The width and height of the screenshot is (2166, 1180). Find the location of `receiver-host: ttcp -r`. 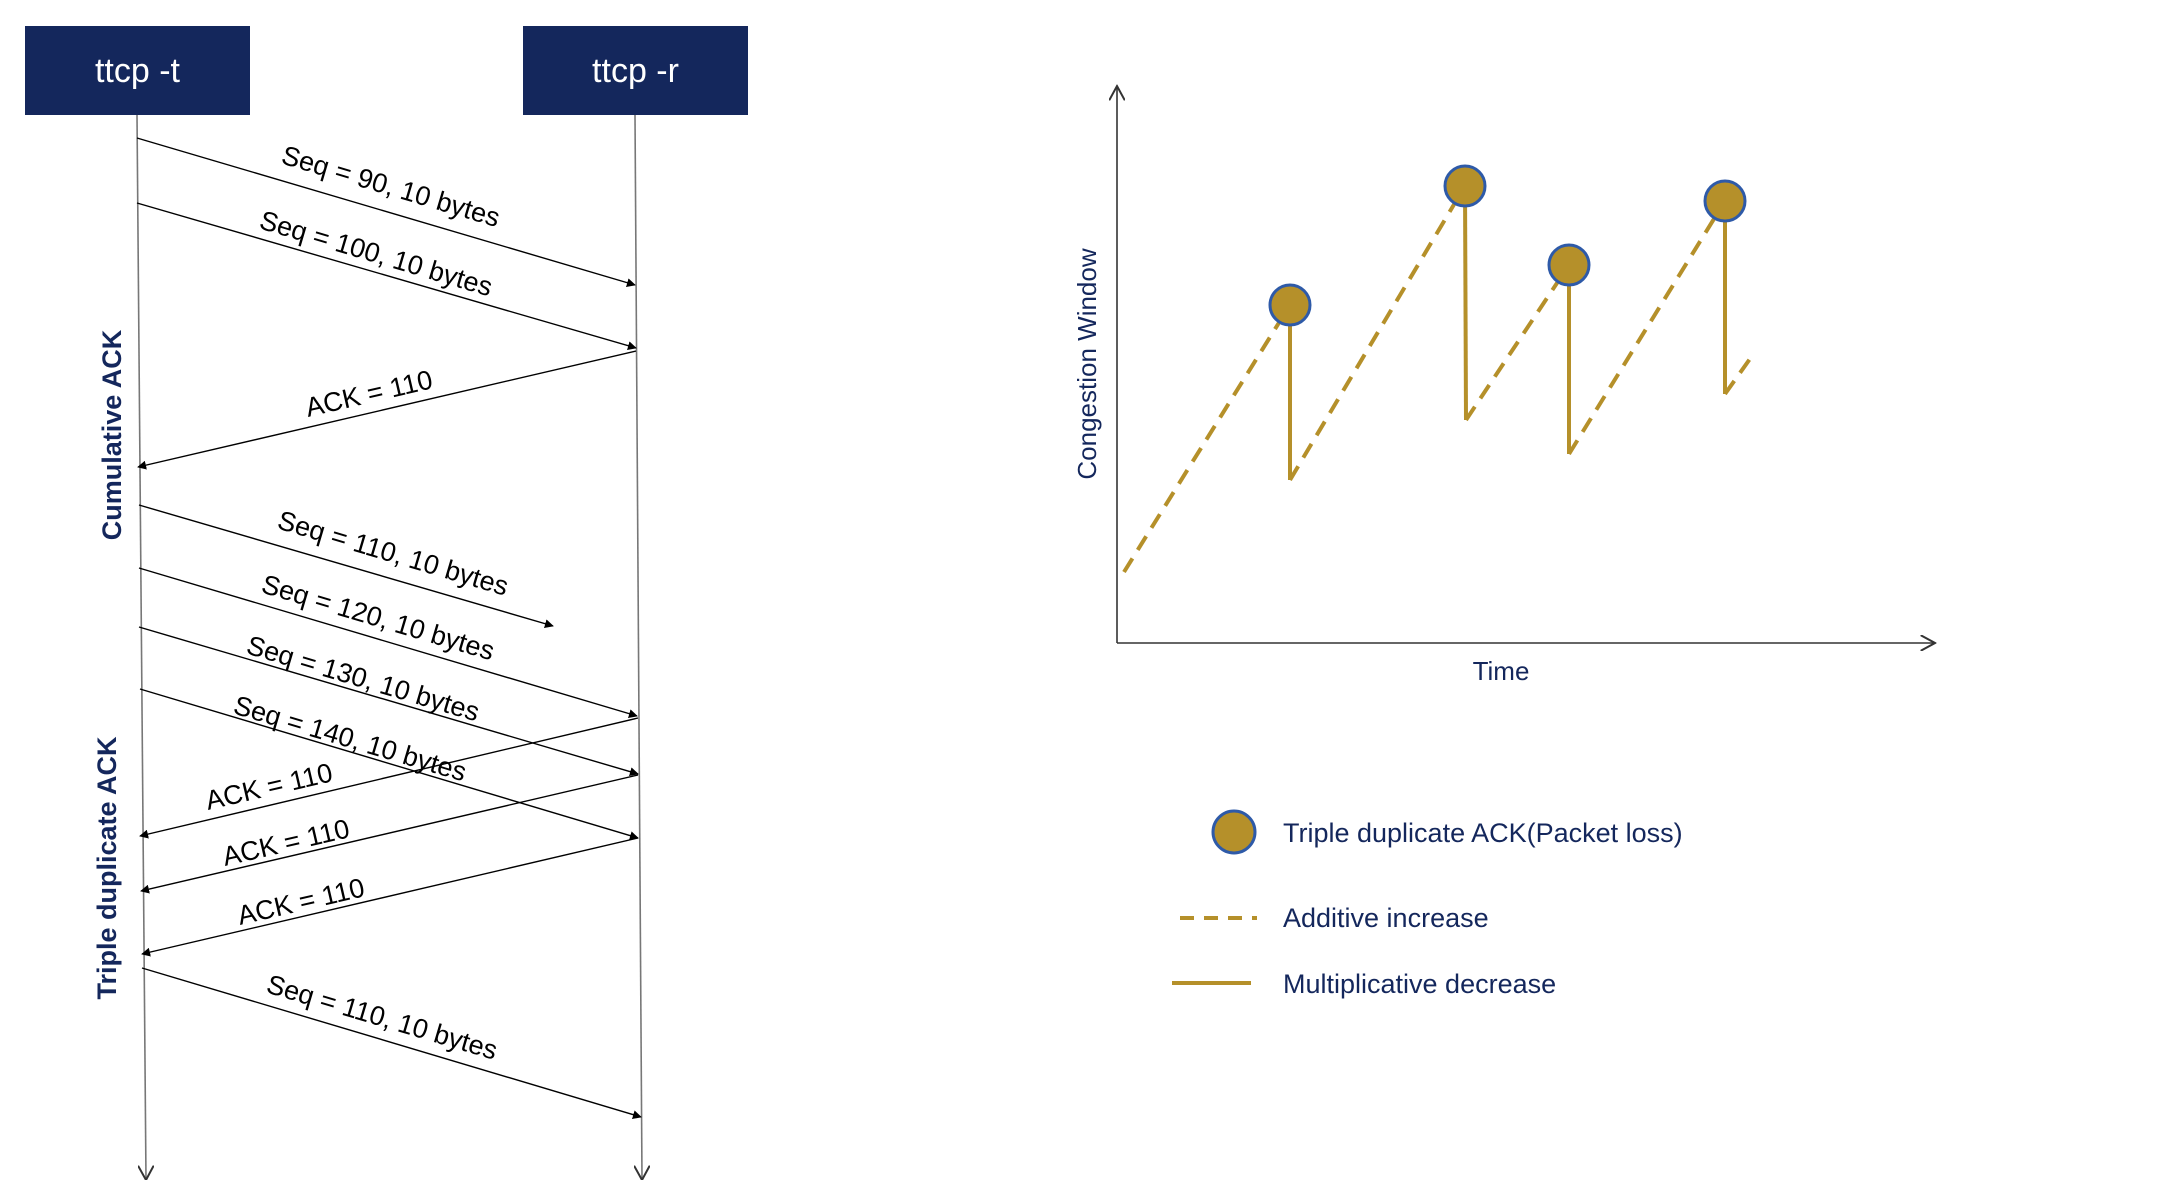

receiver-host: ttcp -r is located at coordinates (635, 70).